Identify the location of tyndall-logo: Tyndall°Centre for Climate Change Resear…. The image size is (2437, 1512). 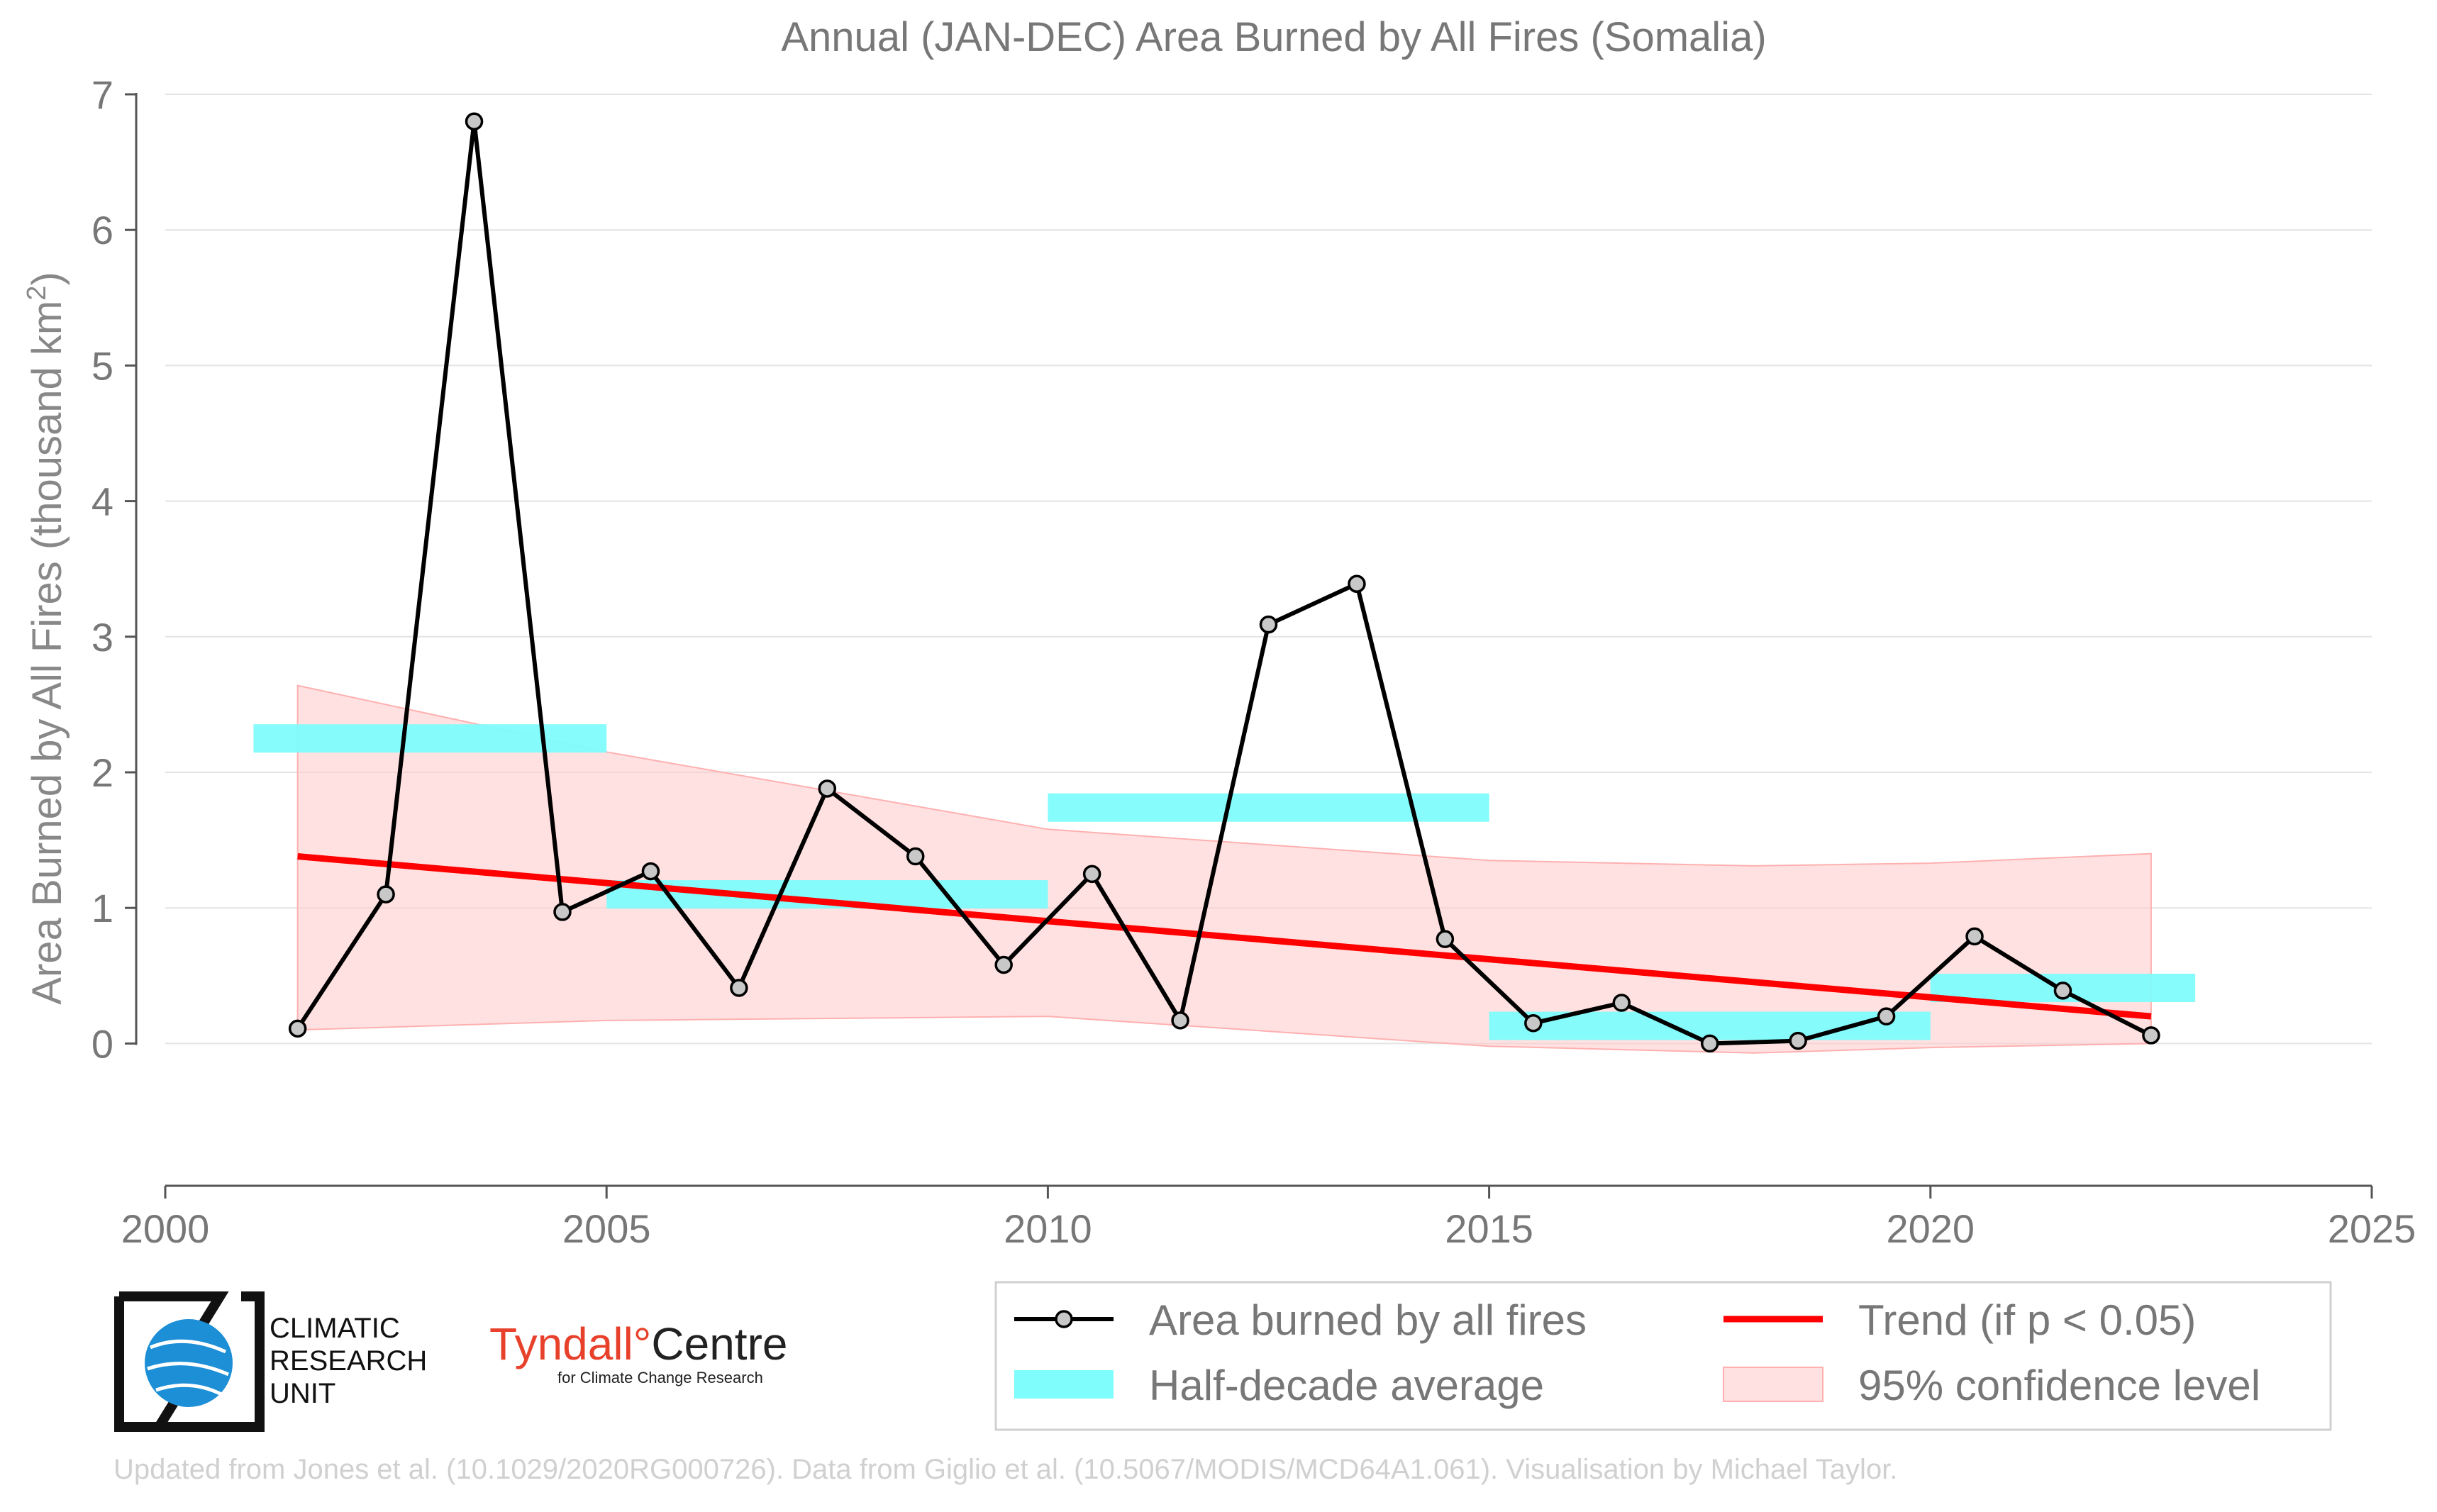
(638, 1358).